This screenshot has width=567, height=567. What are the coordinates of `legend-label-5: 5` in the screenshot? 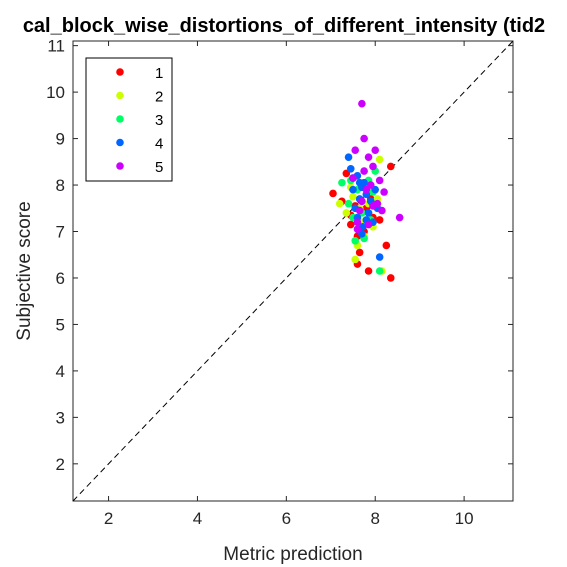 It's located at (159, 167).